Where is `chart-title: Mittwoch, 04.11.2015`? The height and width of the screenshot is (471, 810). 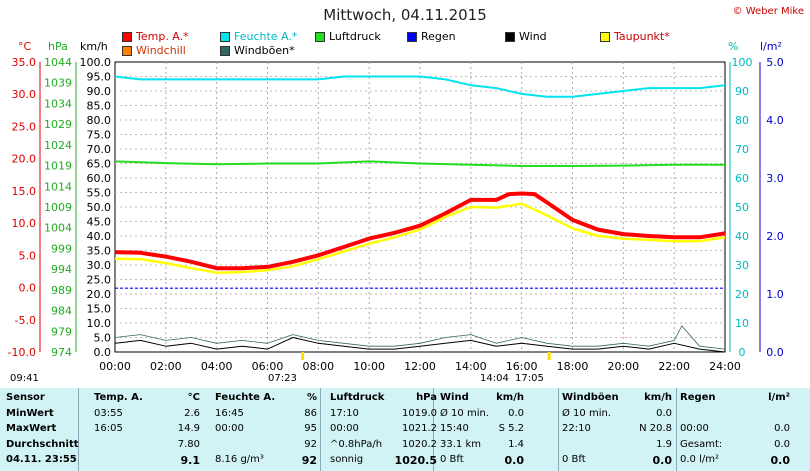 chart-title: Mittwoch, 04.11.2015 is located at coordinates (405, 15).